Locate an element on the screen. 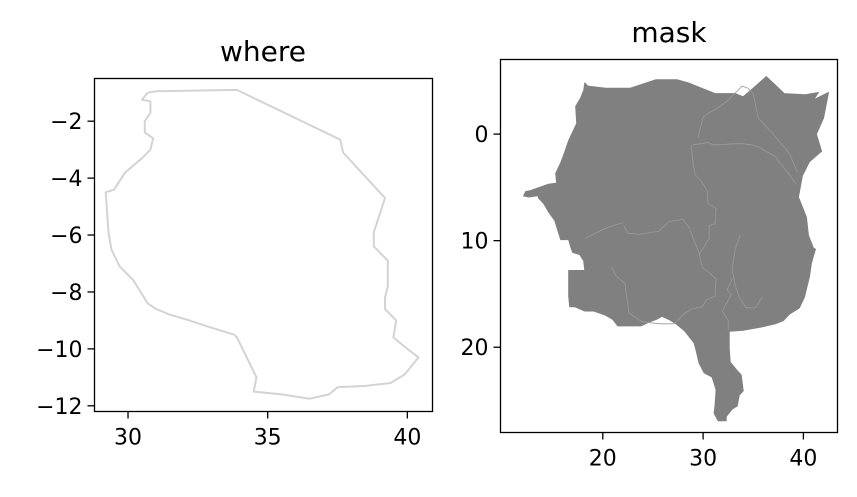  y-tick-label: −2 is located at coordinates (66, 122).